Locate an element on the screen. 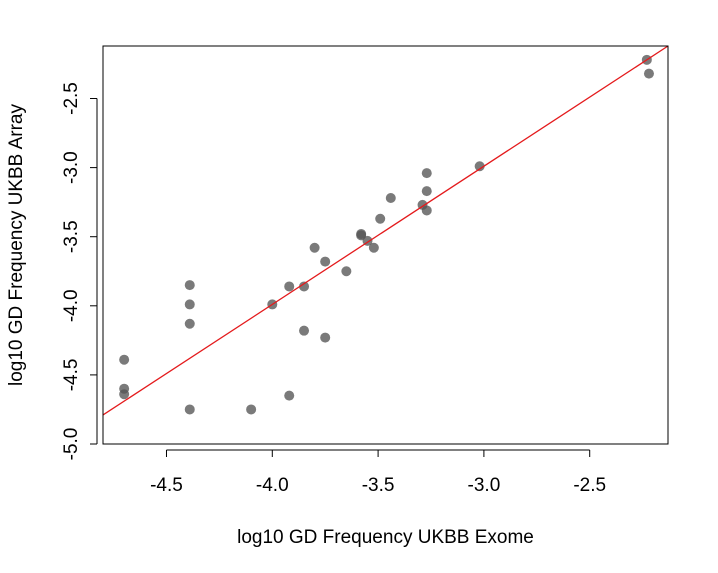 The height and width of the screenshot is (573, 718). x-tick-label: -4.5 is located at coordinates (166, 485).